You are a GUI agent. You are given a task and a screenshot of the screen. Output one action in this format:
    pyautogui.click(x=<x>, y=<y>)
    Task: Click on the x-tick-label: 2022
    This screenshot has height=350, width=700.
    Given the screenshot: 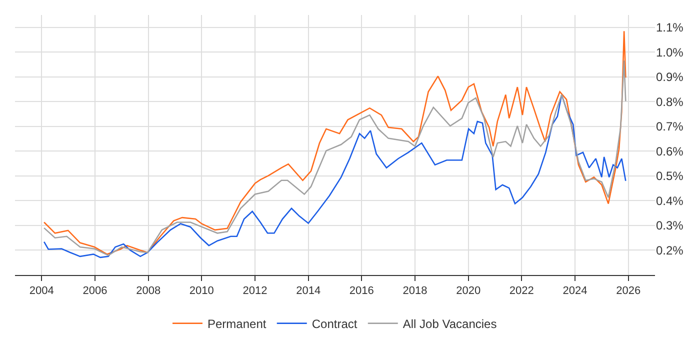 What is the action you would take?
    pyautogui.click(x=521, y=291)
    